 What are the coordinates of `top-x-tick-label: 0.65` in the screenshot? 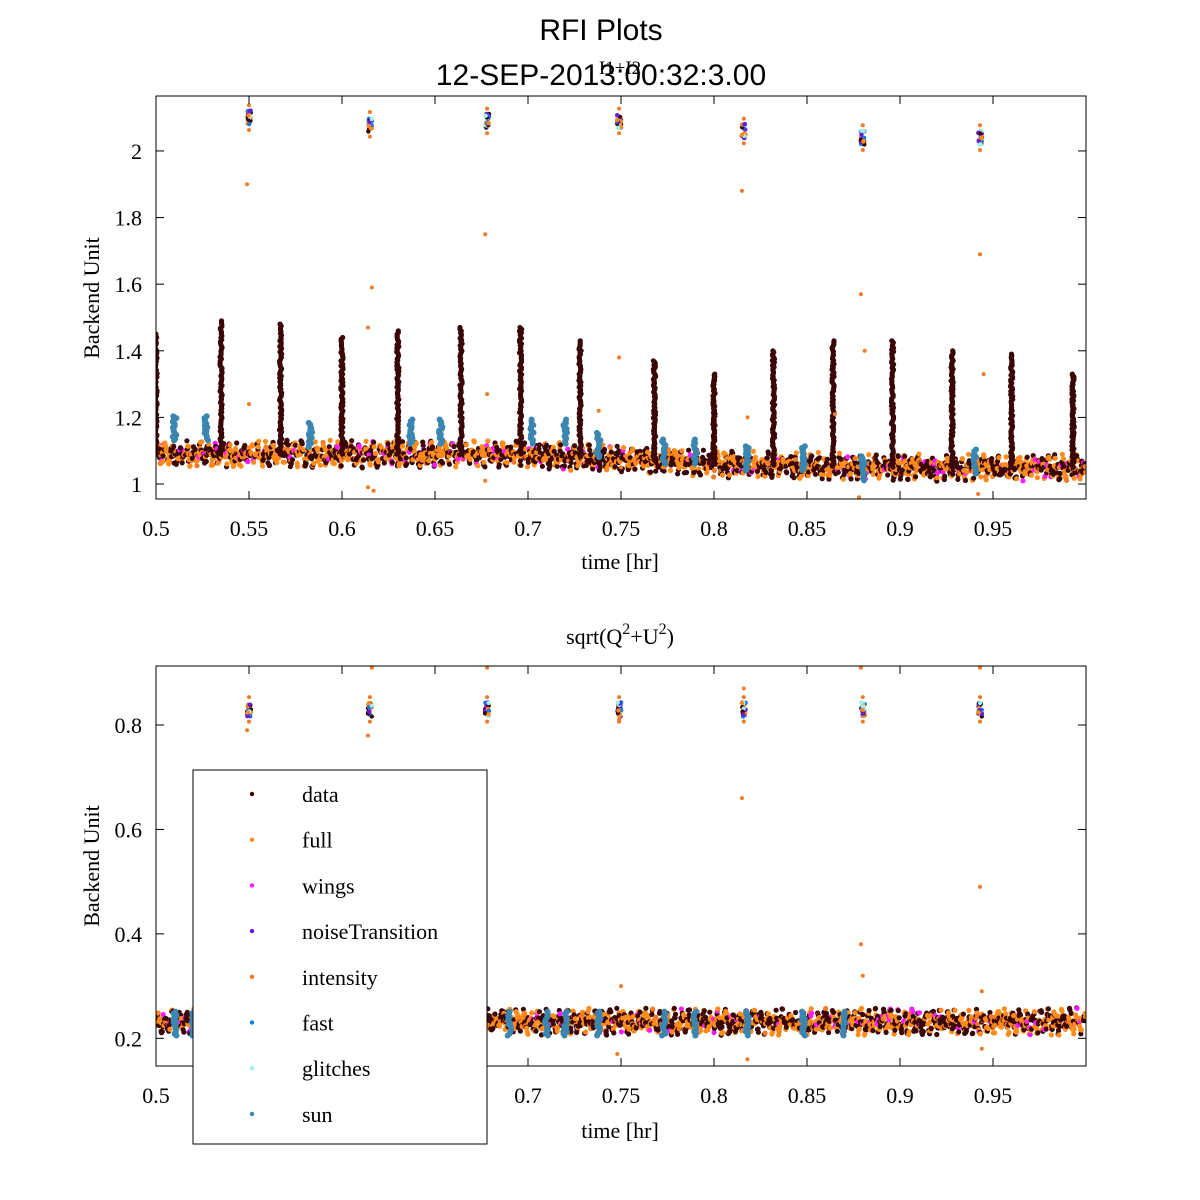 It's located at (435, 528).